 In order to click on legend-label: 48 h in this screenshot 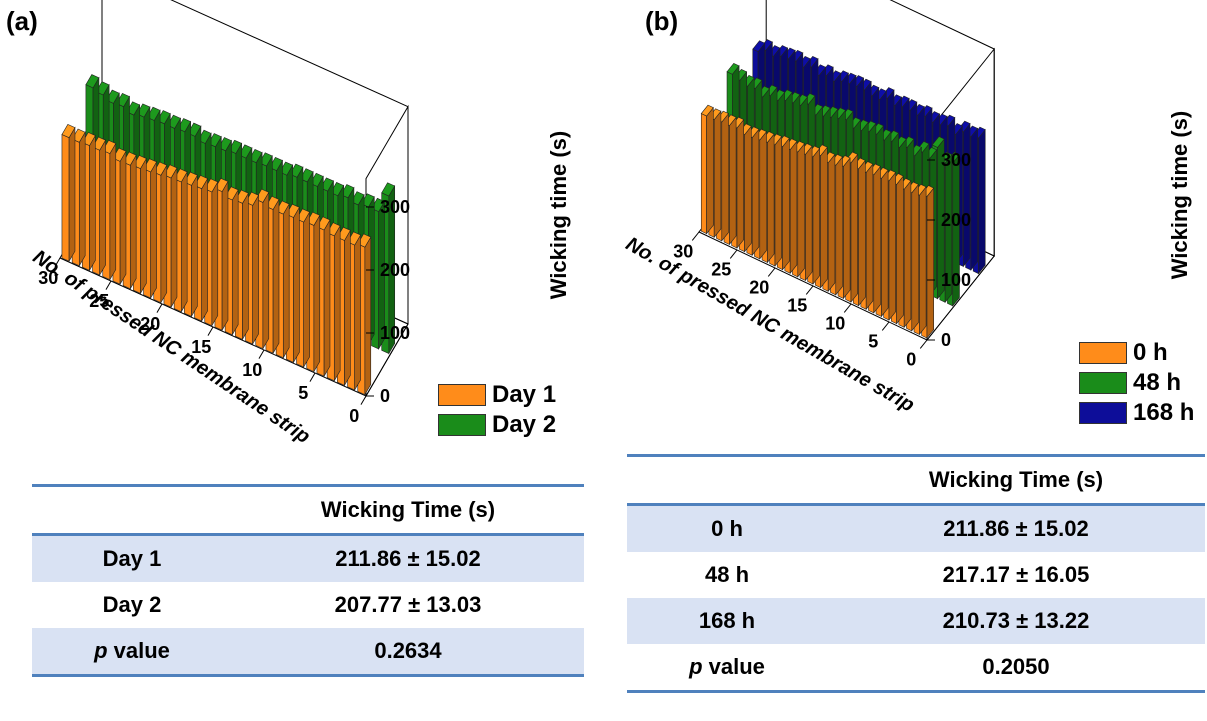, I will do `click(1157, 382)`.